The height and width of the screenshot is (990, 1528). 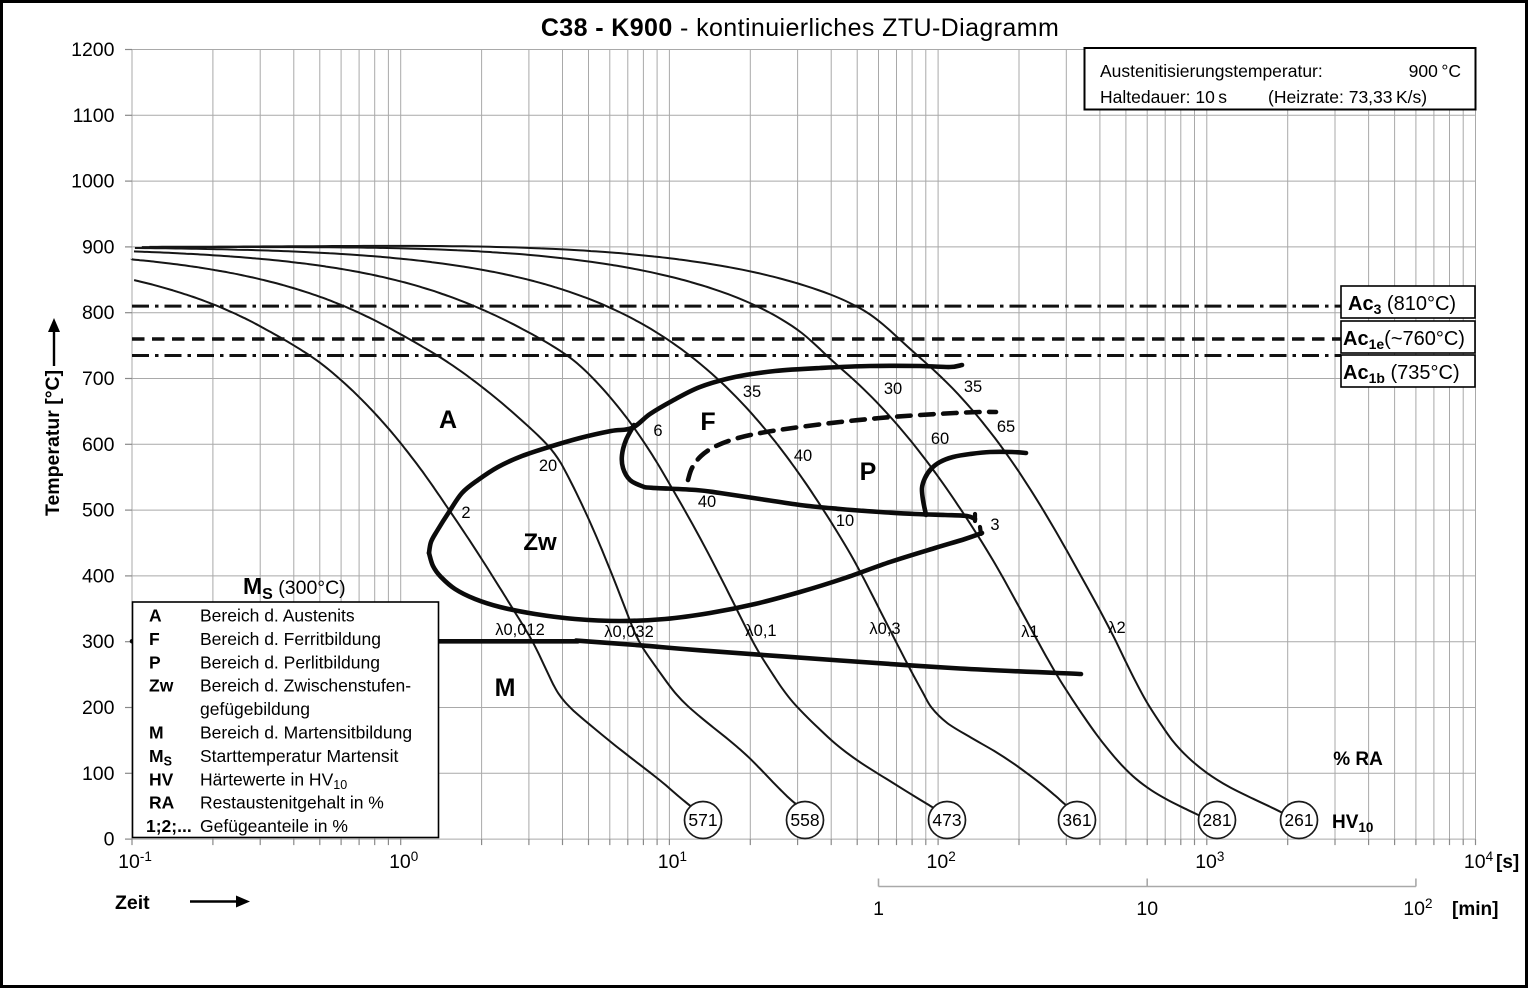 I want to click on svg-text: gefügebildung, so click(x=255, y=709).